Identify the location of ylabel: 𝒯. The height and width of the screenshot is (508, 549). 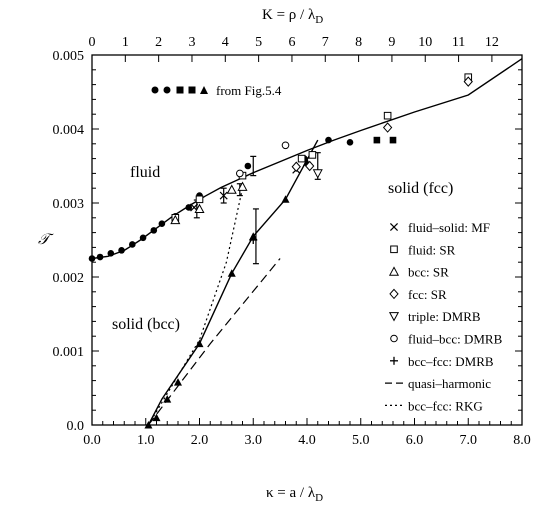
(46, 240).